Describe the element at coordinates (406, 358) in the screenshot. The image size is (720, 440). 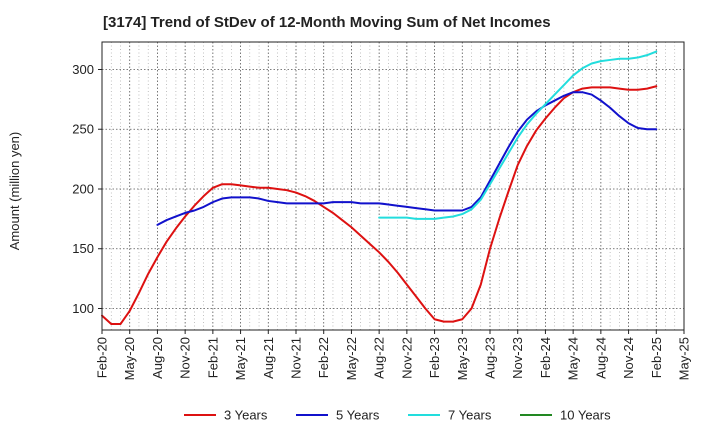
I see `x-tick-label: Nov-22` at that location.